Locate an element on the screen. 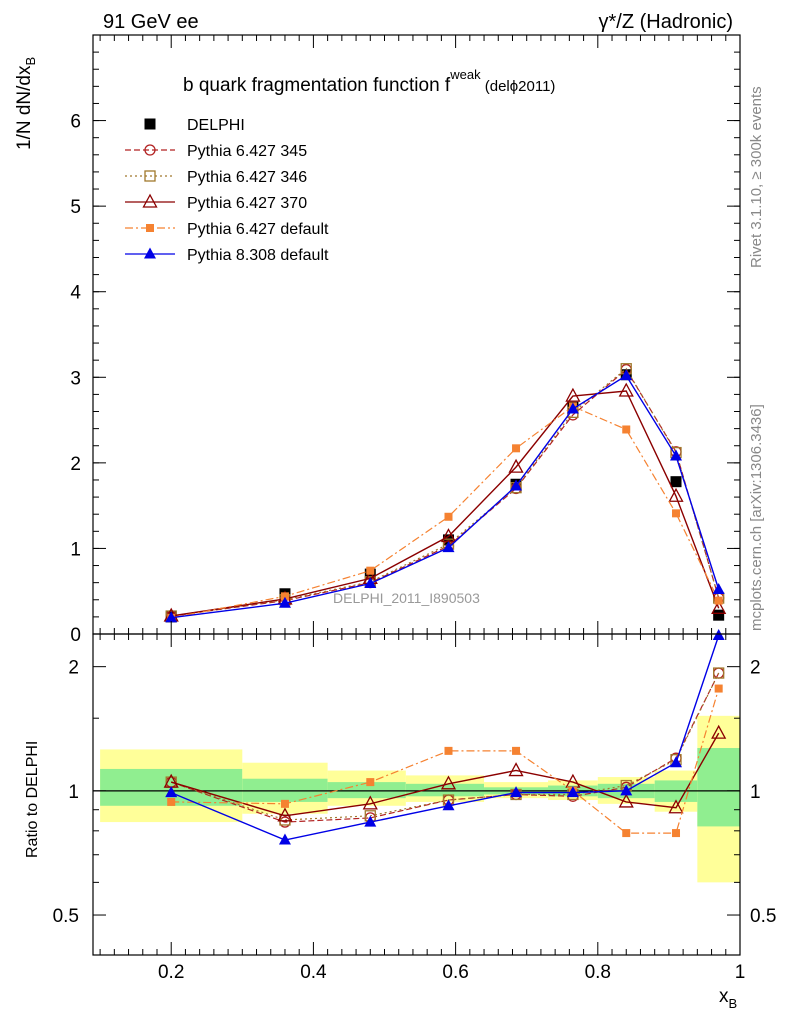  series-line-p346 is located at coordinates (445, 746).